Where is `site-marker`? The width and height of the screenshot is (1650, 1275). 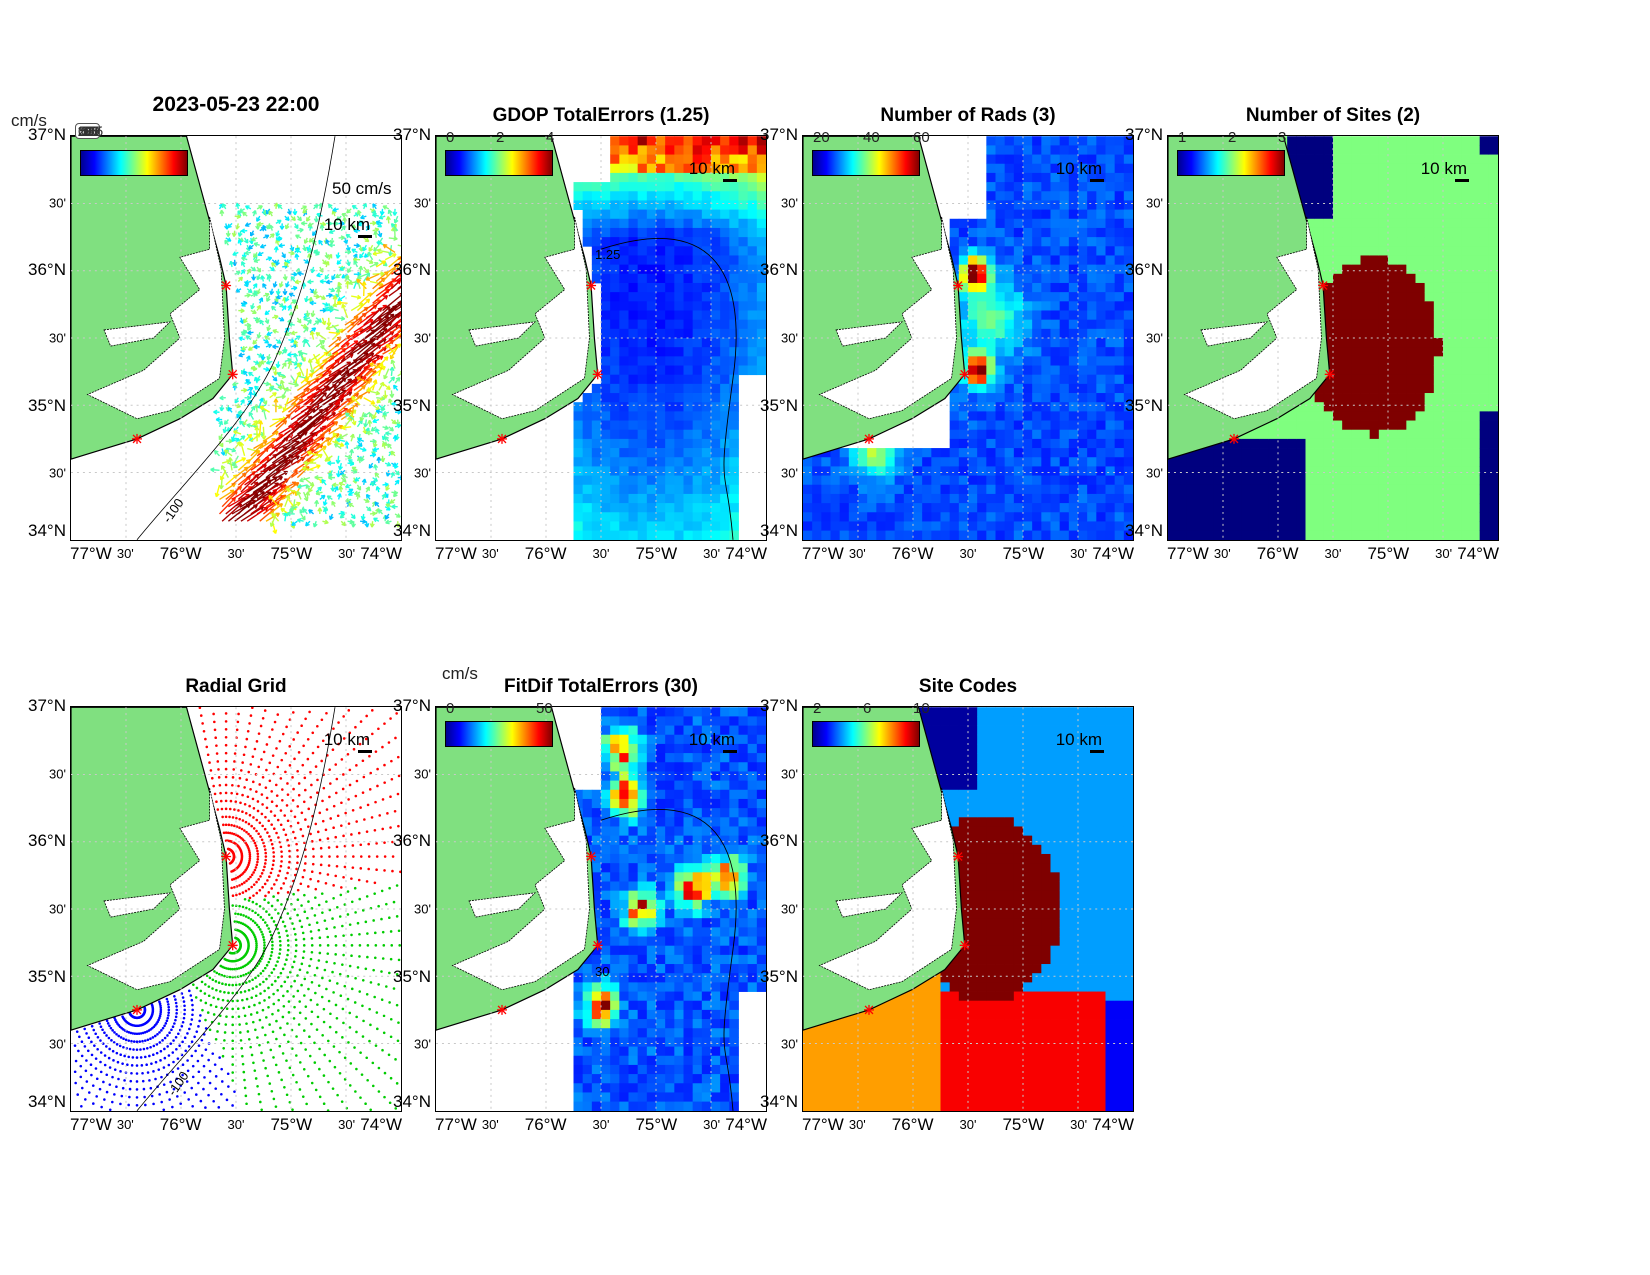 site-marker is located at coordinates (137, 438).